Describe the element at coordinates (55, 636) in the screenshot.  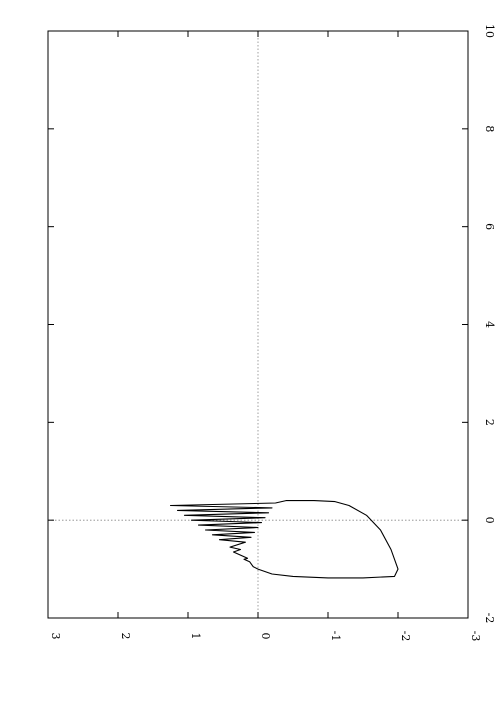
I see `y-tick-label: 3` at that location.